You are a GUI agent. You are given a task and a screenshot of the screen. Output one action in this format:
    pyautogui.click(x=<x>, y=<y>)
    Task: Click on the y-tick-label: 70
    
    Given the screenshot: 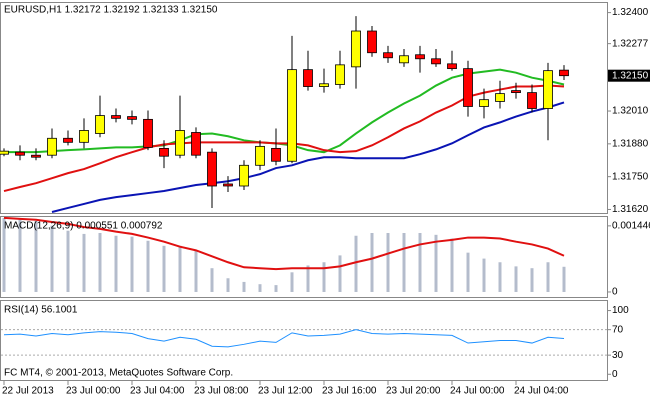 What is the action you would take?
    pyautogui.click(x=618, y=329)
    